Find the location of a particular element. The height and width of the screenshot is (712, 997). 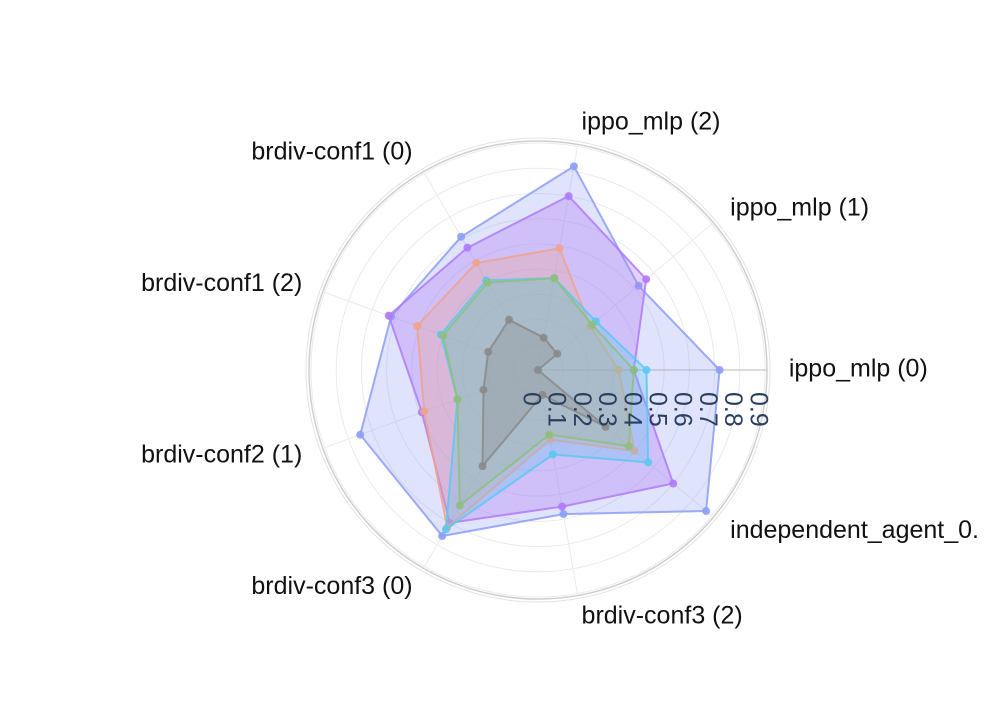

radial-tick-label: 0.8 is located at coordinates (733, 409).